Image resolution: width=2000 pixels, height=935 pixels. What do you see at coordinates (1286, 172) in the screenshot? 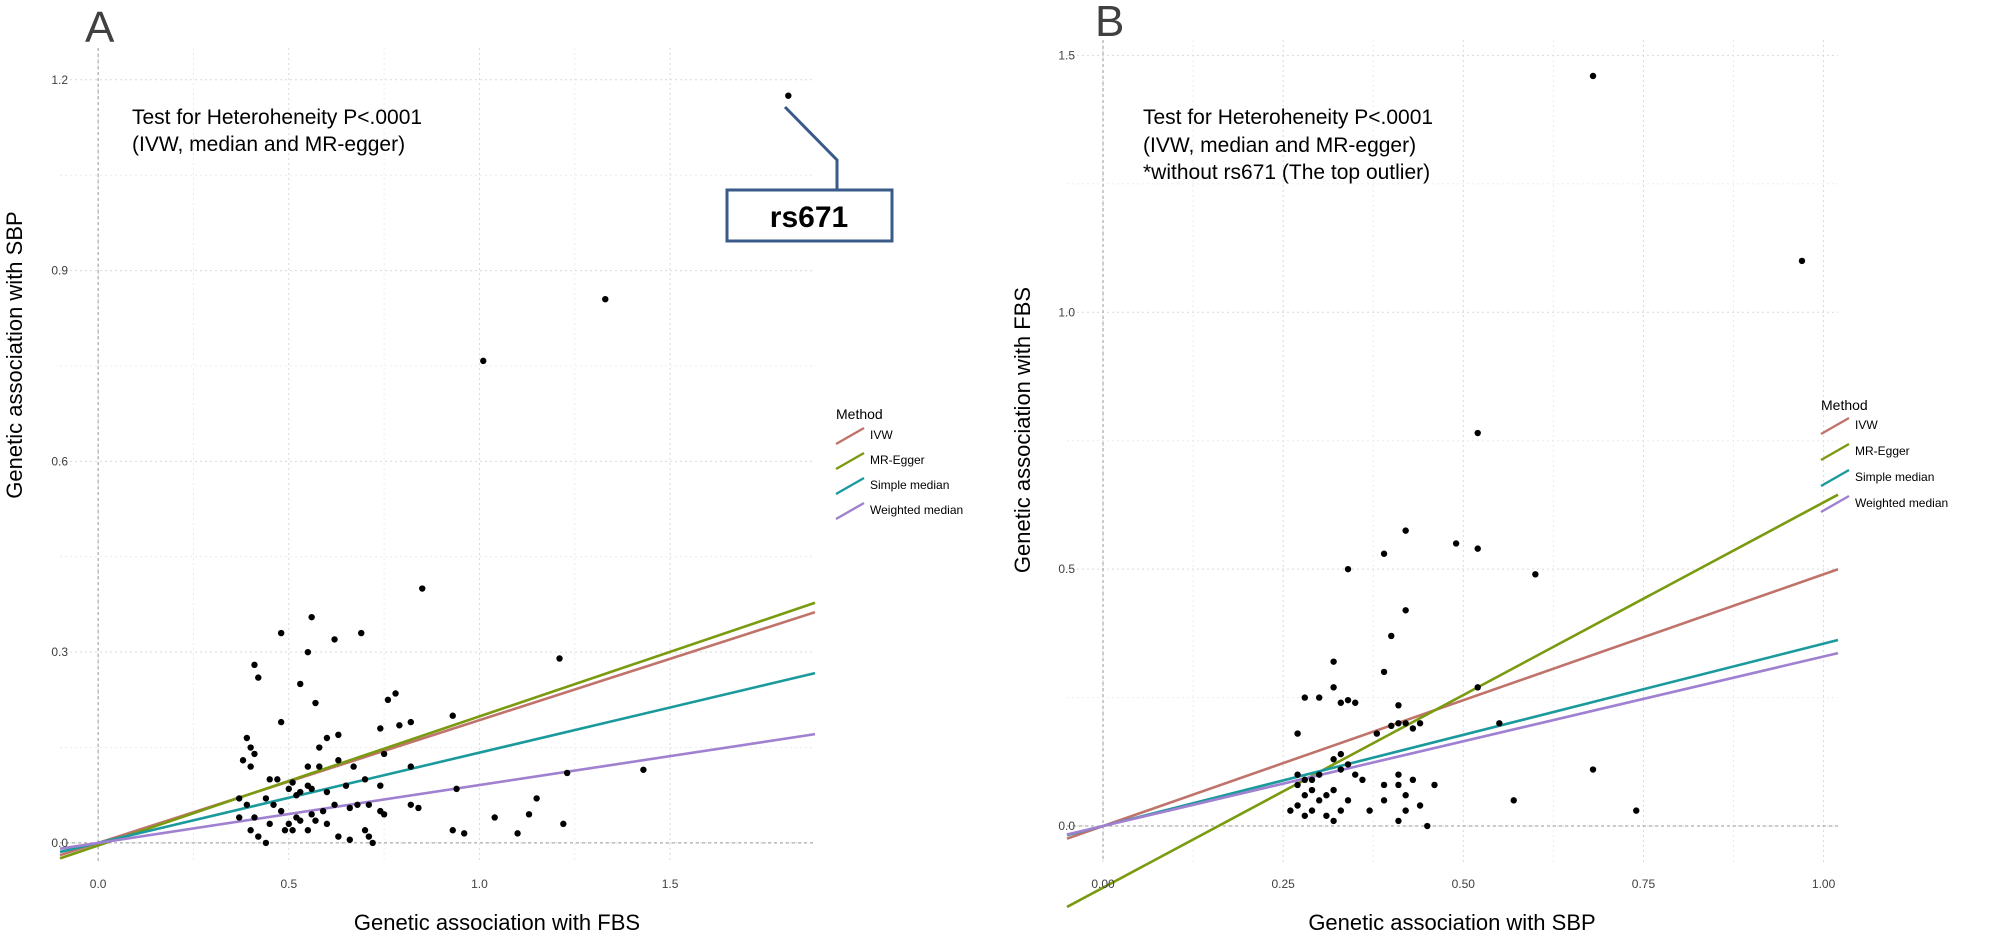
I see `panel-b-annotation-line-3: *without rs671 (The top outlier)` at bounding box center [1286, 172].